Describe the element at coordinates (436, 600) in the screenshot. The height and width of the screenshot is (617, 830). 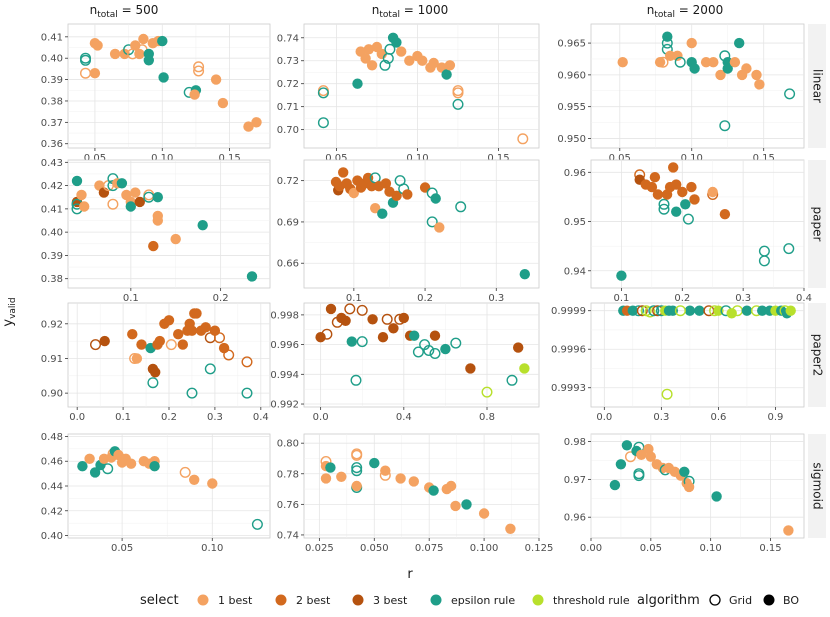
I see `legend-key-epsilon-rule` at that location.